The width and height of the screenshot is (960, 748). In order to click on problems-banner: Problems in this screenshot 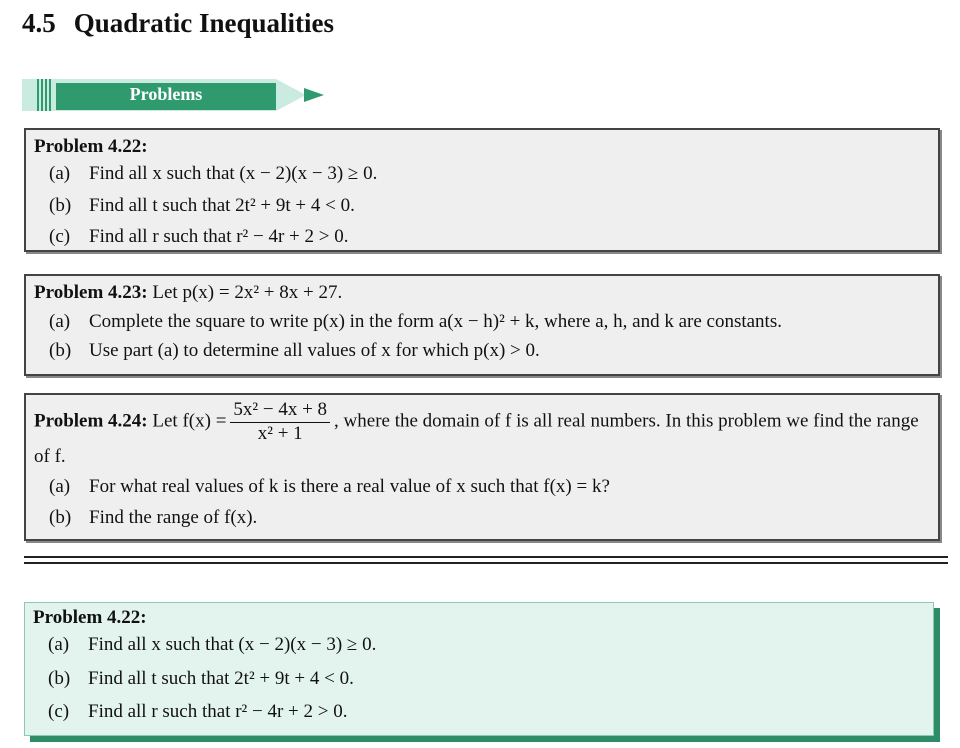, I will do `click(173, 96)`.